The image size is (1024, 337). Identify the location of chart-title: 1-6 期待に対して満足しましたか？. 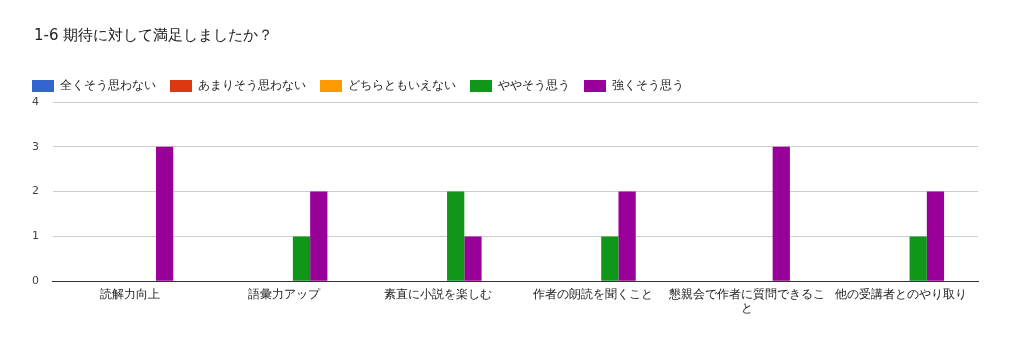
(154, 35).